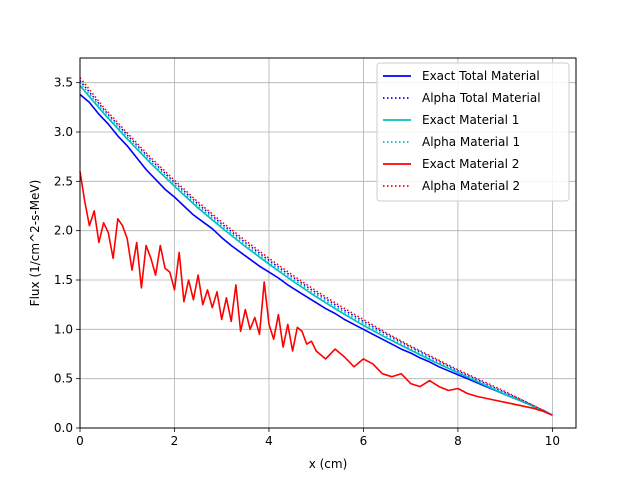 The width and height of the screenshot is (640, 480). Describe the element at coordinates (63, 132) in the screenshot. I see `y-tick-label: 3.0` at that location.